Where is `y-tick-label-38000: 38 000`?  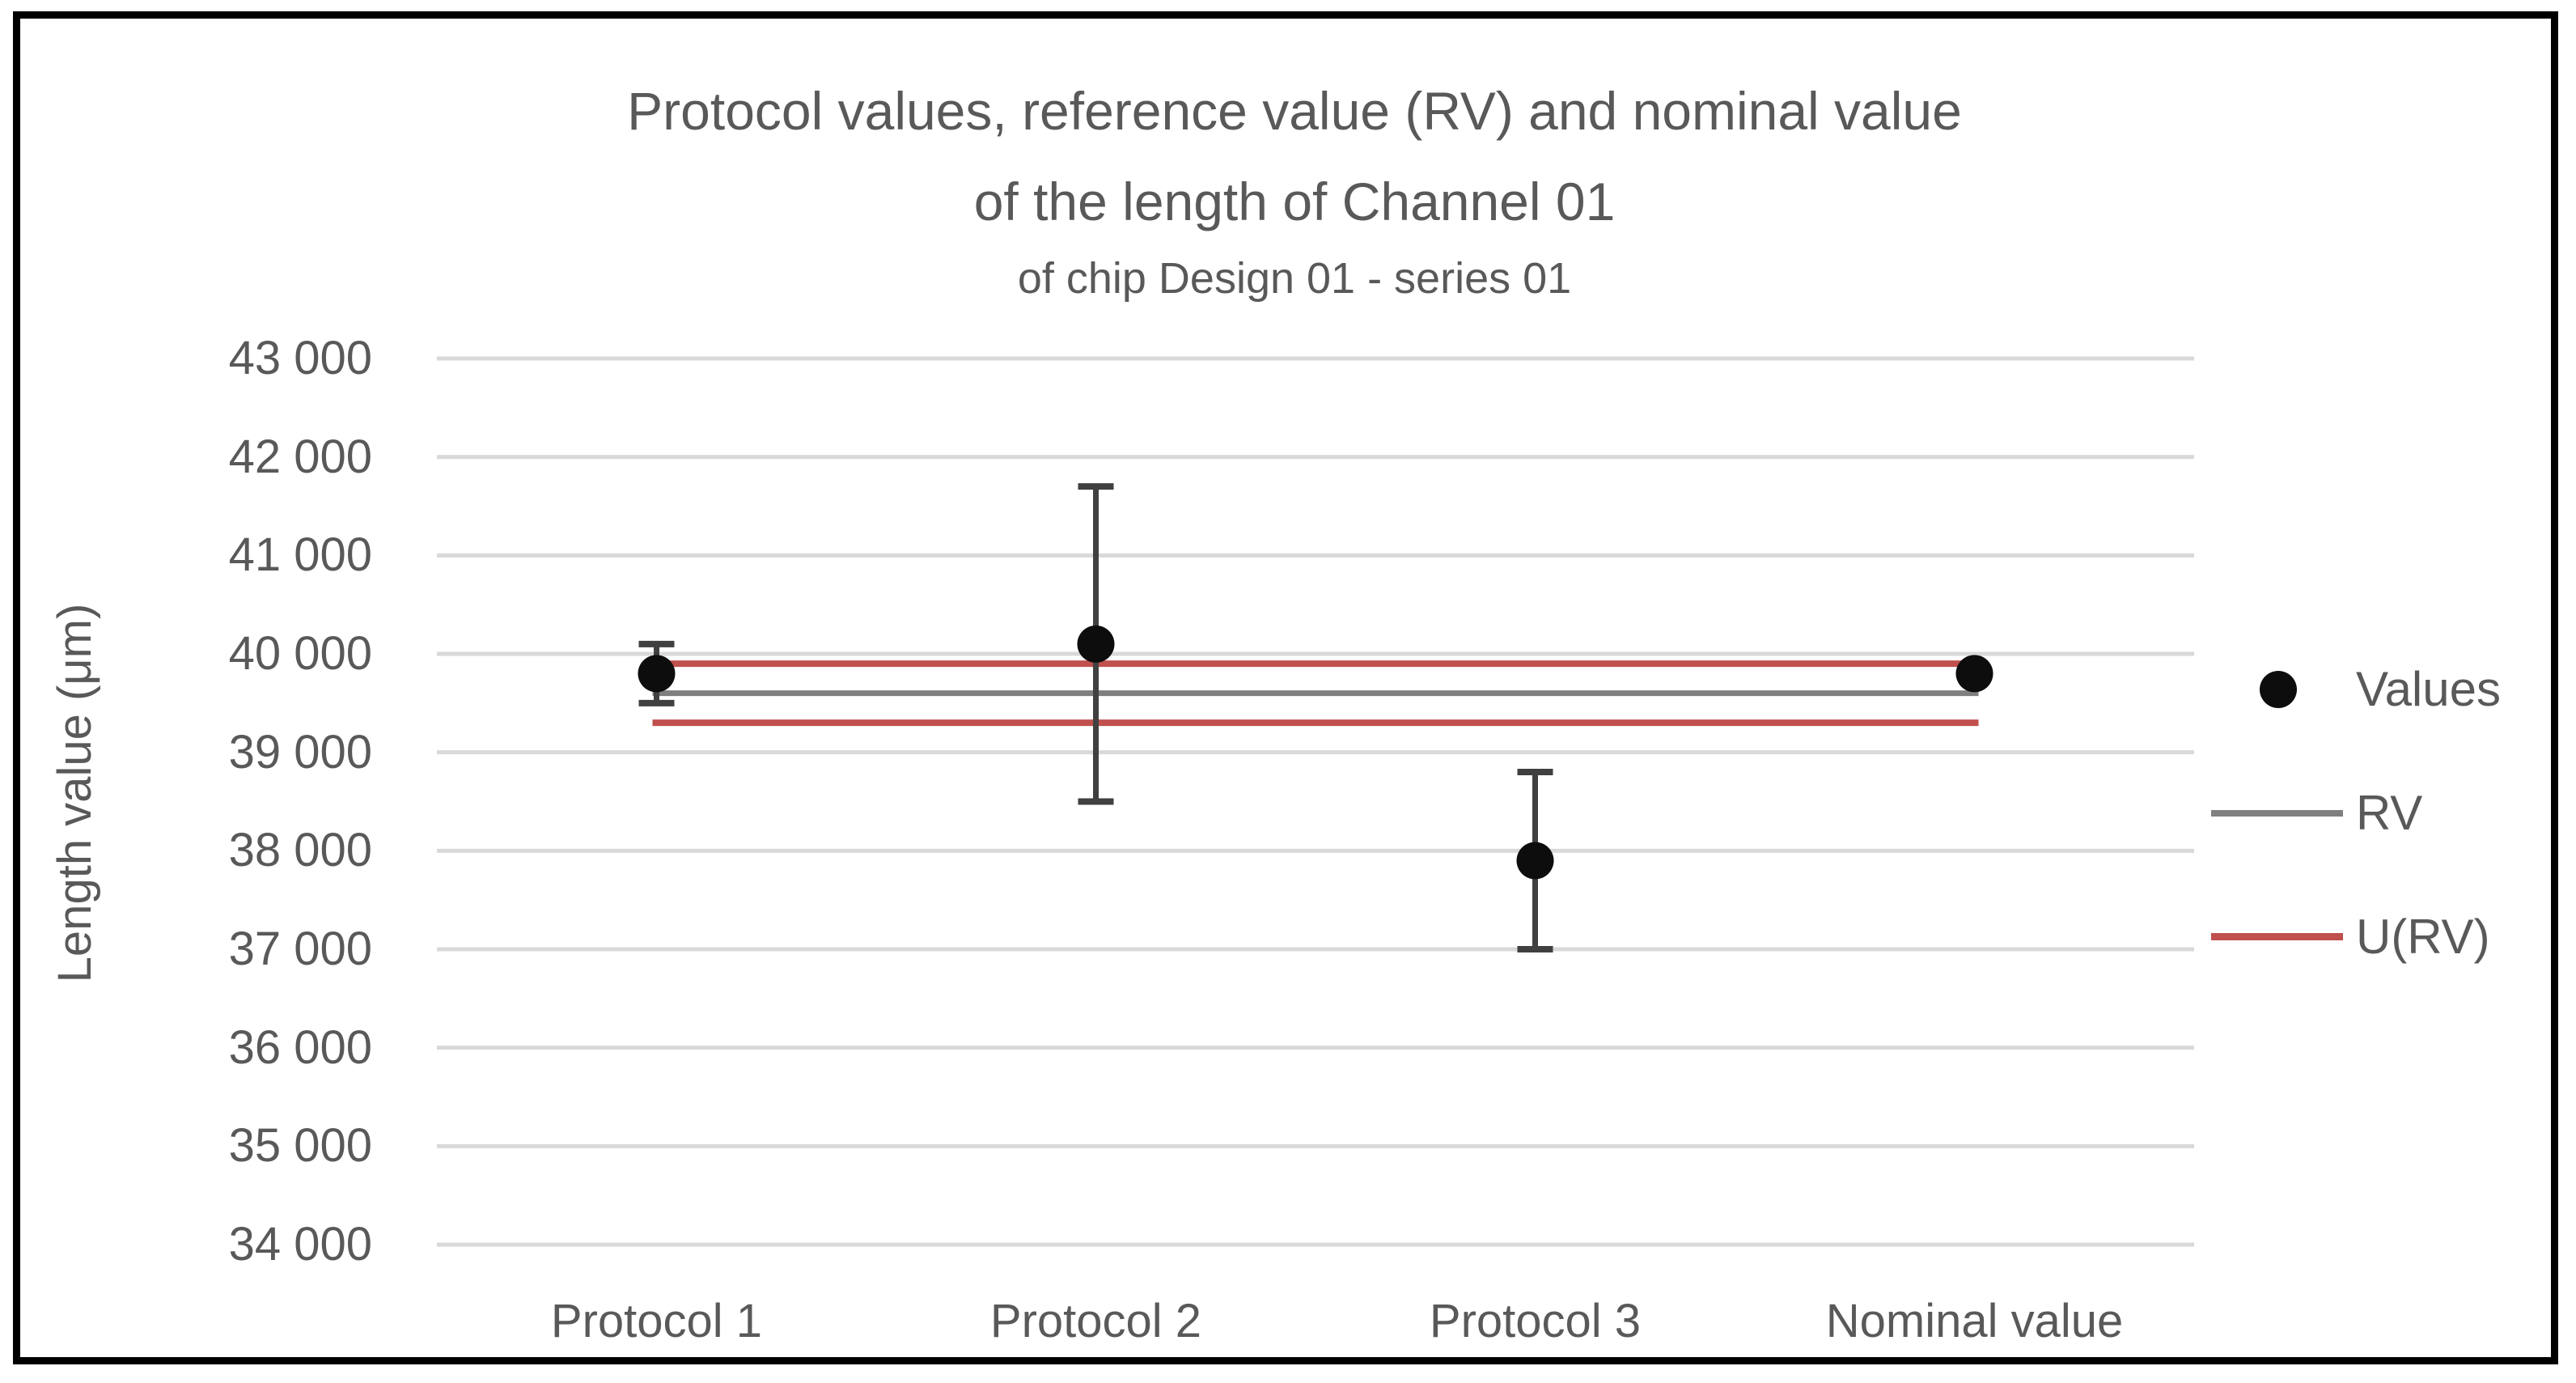 y-tick-label-38000: 38 000 is located at coordinates (300, 850).